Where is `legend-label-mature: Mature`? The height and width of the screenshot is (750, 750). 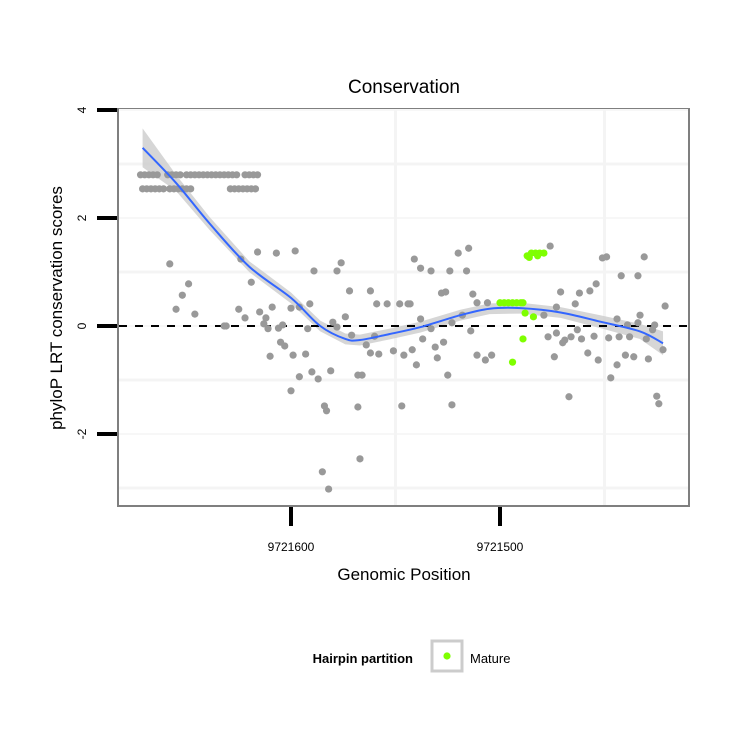
legend-label-mature: Mature is located at coordinates (490, 658).